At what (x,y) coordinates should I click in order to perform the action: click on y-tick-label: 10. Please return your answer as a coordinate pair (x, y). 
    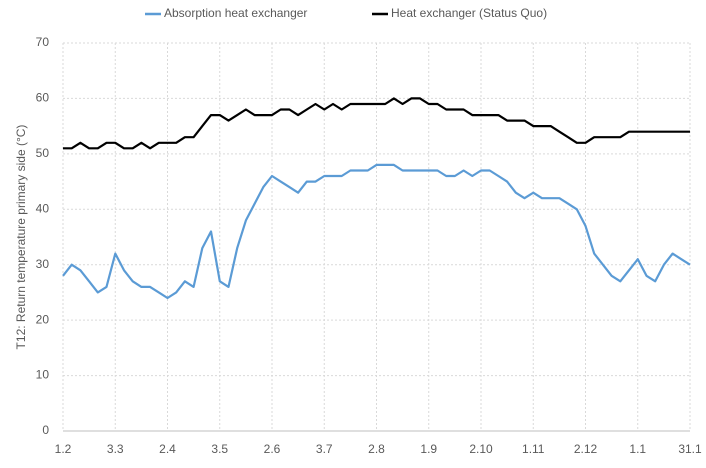
    Looking at the image, I should click on (43, 375).